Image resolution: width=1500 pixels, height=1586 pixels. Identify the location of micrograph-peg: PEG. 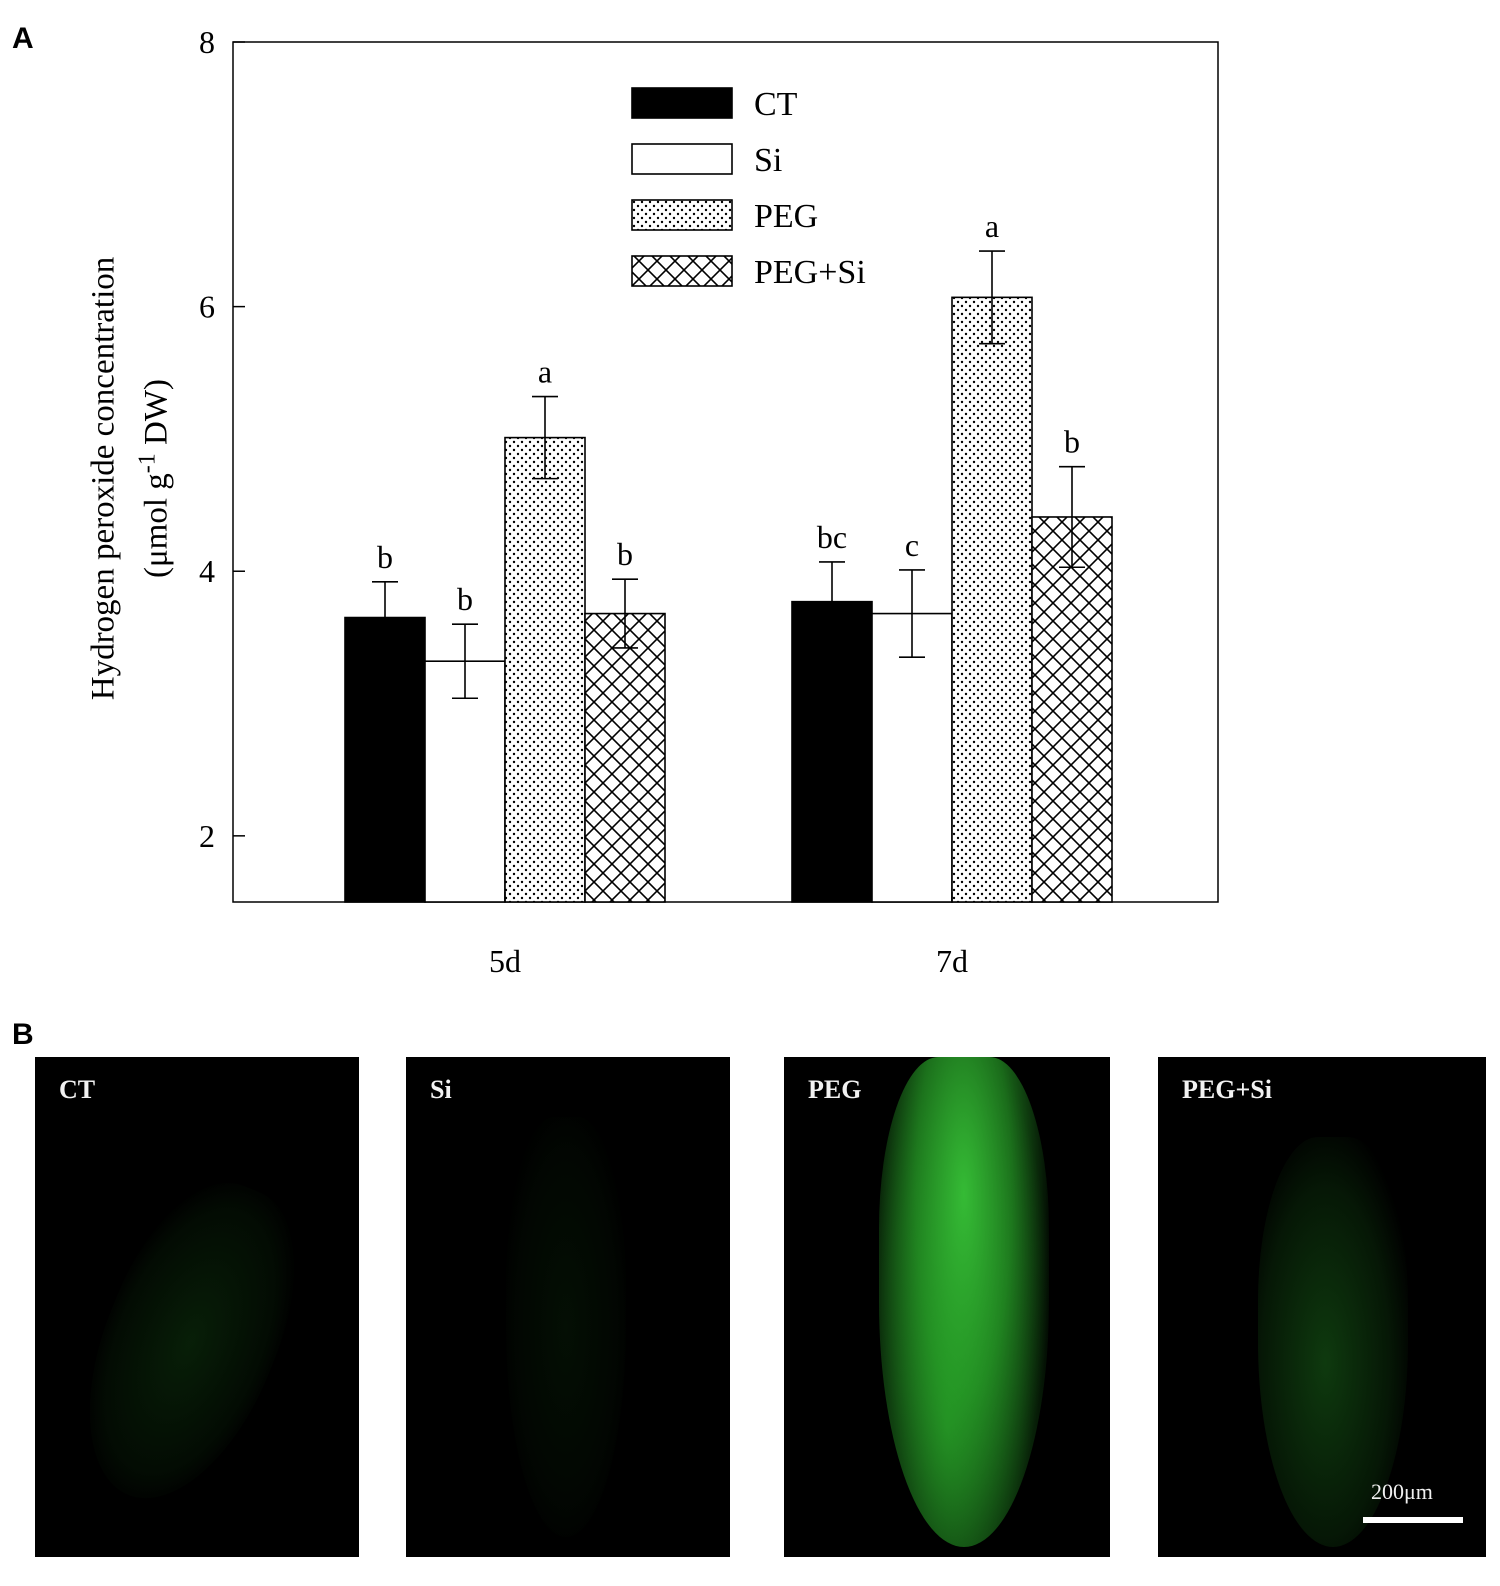
(947, 1307).